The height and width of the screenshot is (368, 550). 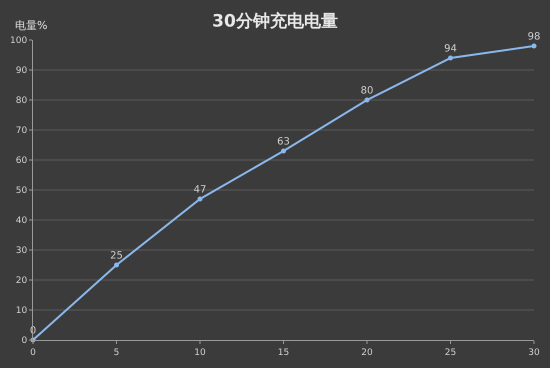 I want to click on y-tick-label: 20, so click(x=22, y=281).